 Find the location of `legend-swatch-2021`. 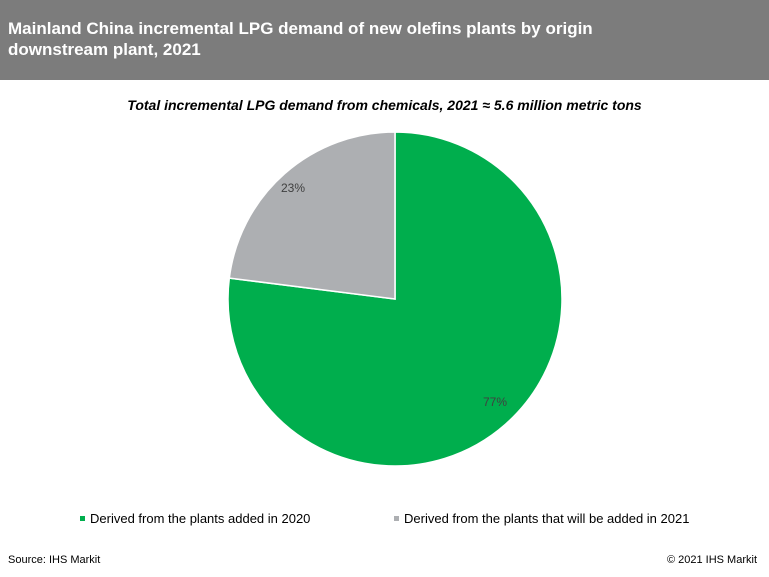

legend-swatch-2021 is located at coordinates (396, 518).